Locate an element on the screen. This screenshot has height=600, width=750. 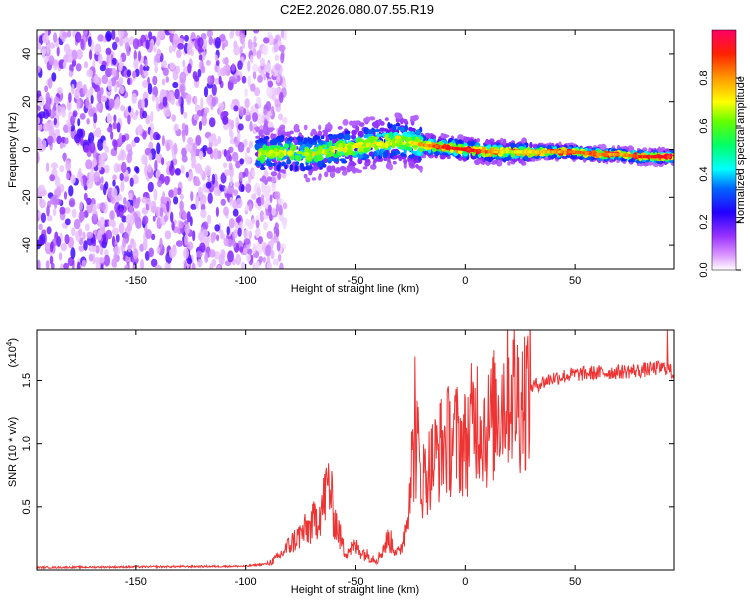
y-tick-label: -20 is located at coordinates (27, 197).